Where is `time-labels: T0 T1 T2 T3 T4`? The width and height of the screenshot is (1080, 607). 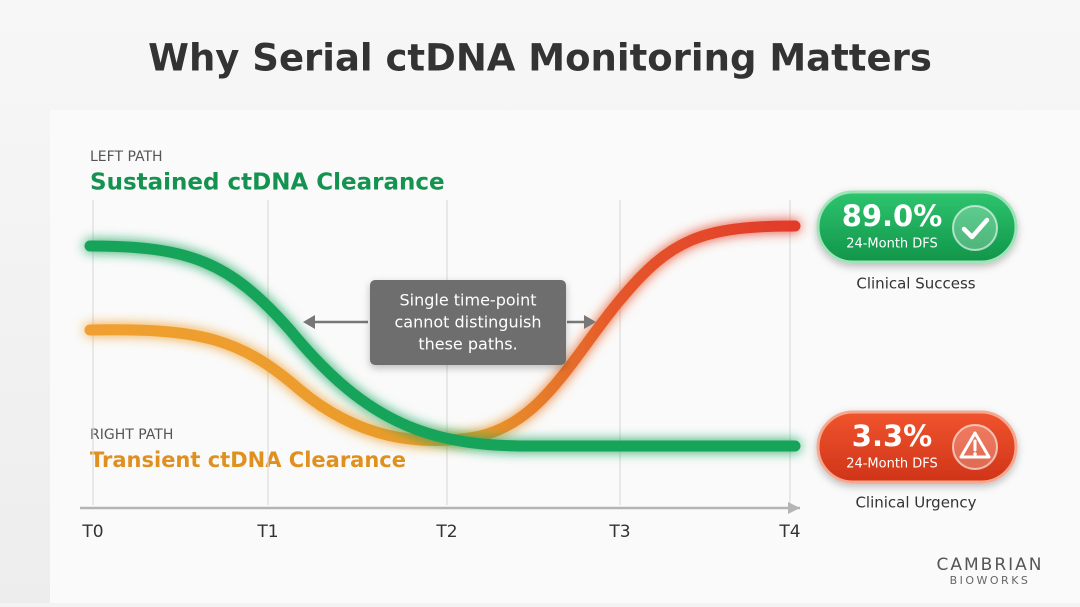 time-labels: T0 T1 T2 T3 T4 is located at coordinates (440, 532).